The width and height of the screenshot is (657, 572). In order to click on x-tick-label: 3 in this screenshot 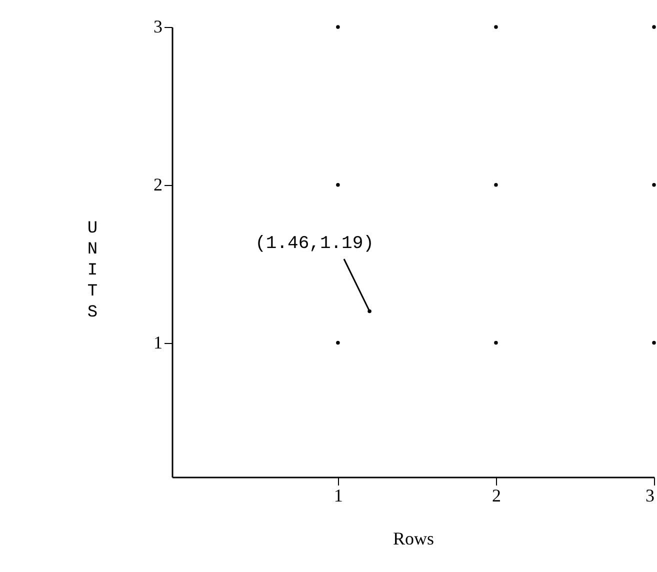, I will do `click(650, 496)`.